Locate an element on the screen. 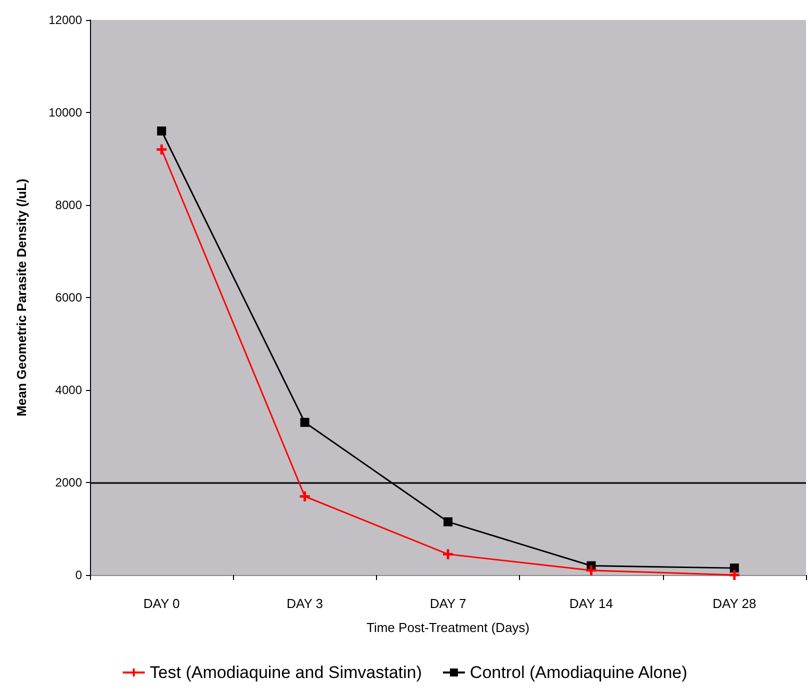  y-tick-label: 4000 is located at coordinates (68, 390).